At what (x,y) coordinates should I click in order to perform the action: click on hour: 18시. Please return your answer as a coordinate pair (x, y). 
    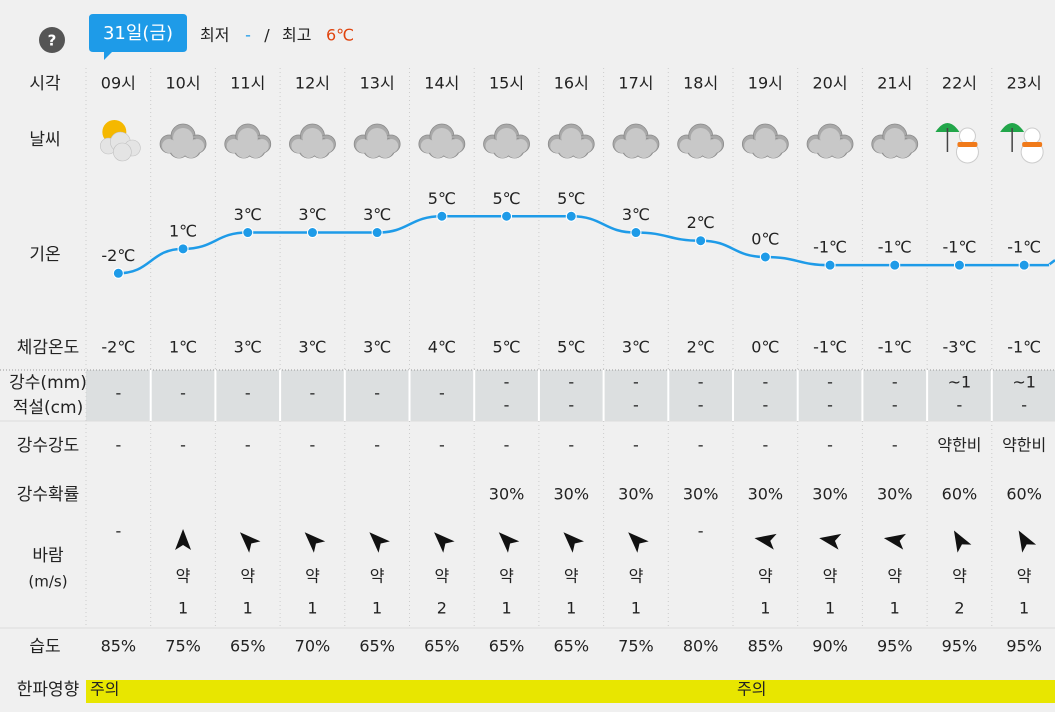
    Looking at the image, I should click on (700, 83).